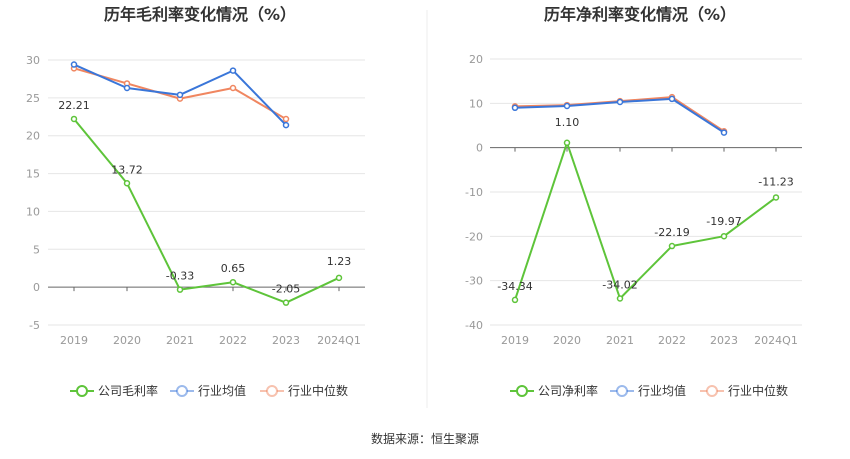 This screenshot has height=459, width=850. I want to click on data-label: -34.34, so click(514, 286).